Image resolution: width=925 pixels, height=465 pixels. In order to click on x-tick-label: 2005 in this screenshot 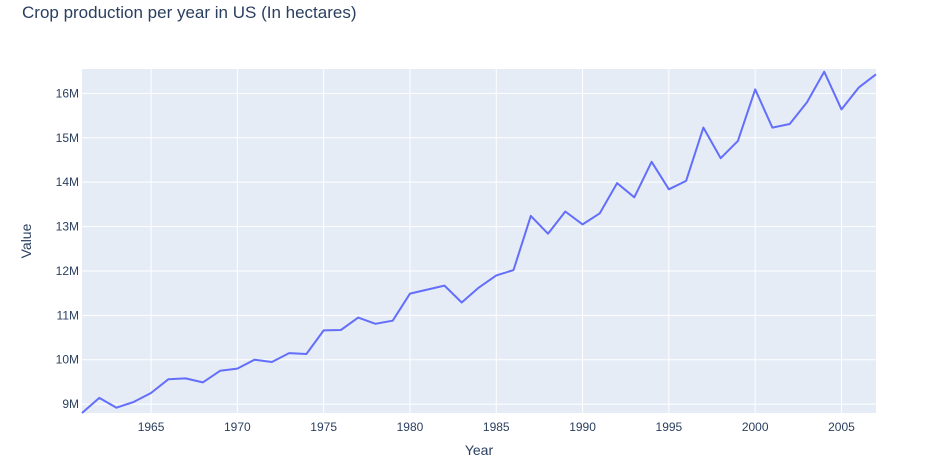, I will do `click(841, 427)`.